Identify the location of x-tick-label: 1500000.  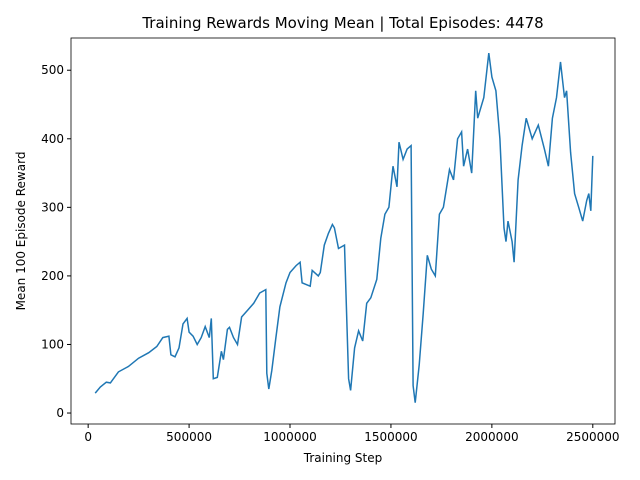
(390, 437).